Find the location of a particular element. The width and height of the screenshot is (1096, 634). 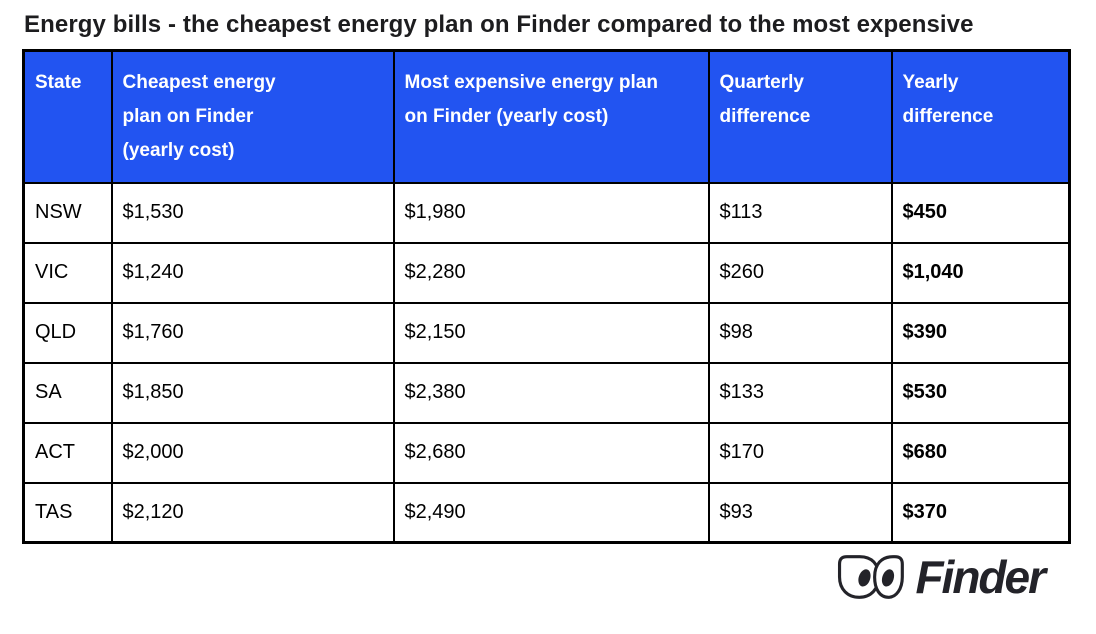

footer: Finder is located at coordinates (546, 577).